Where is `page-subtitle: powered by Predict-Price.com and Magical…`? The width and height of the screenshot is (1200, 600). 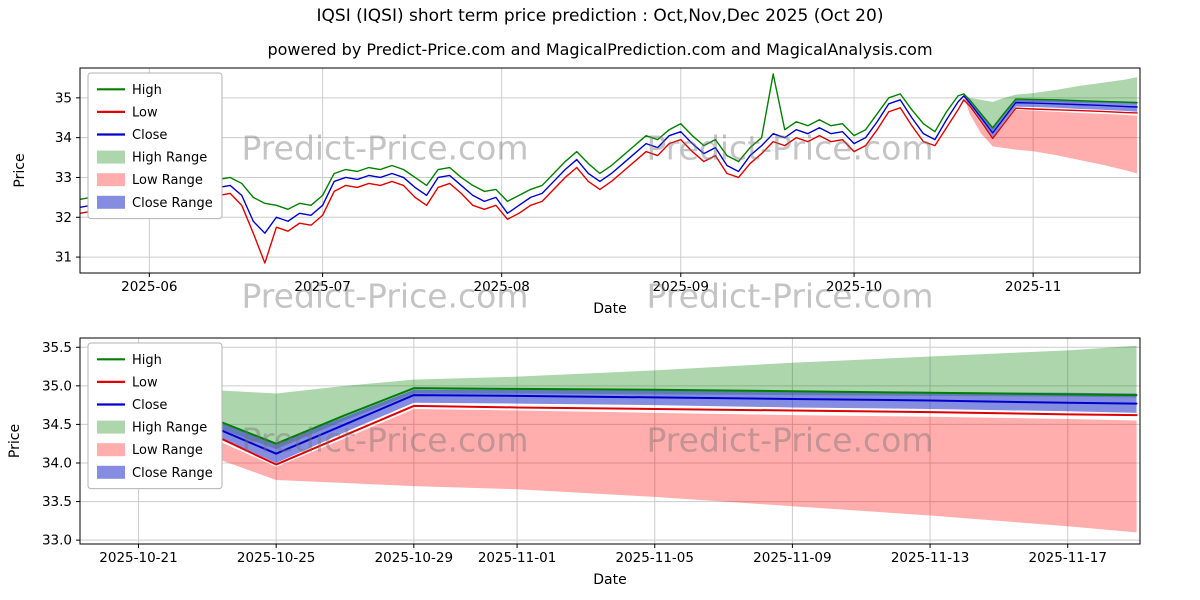 page-subtitle: powered by Predict-Price.com and Magical… is located at coordinates (600, 49).